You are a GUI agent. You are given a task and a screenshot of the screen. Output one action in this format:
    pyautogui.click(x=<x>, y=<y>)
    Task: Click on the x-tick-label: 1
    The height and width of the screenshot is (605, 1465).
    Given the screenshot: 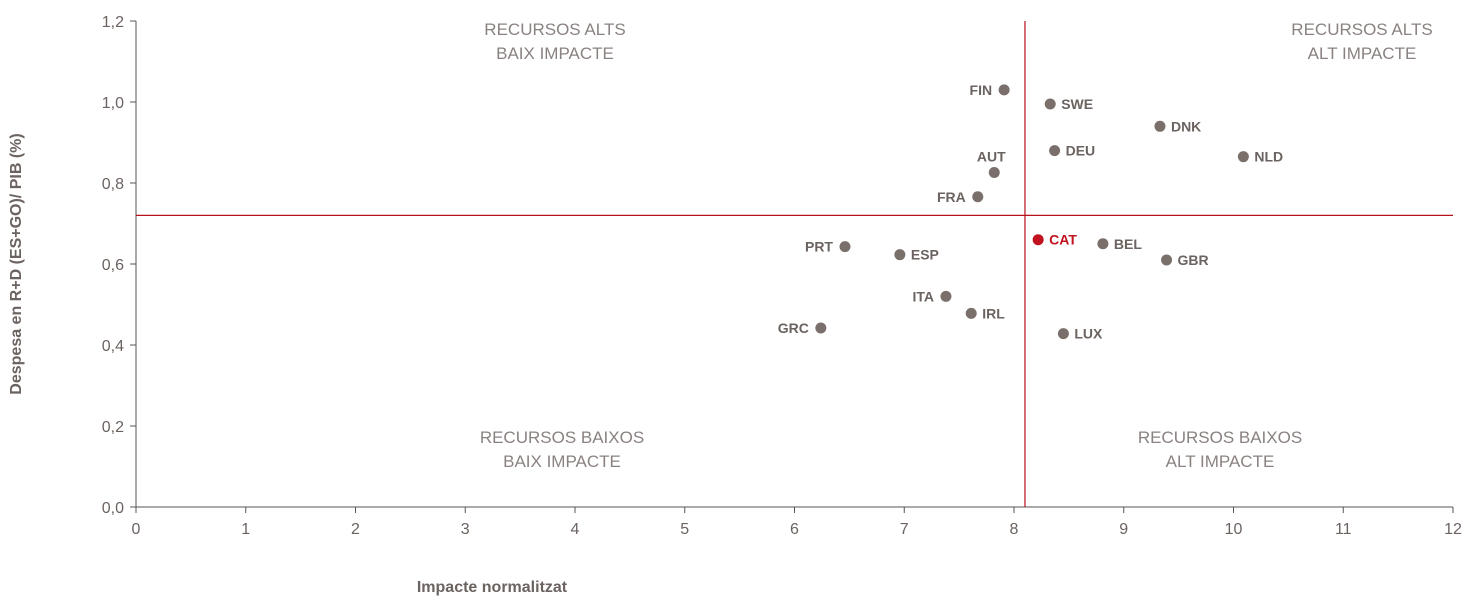 What is the action you would take?
    pyautogui.click(x=245, y=529)
    